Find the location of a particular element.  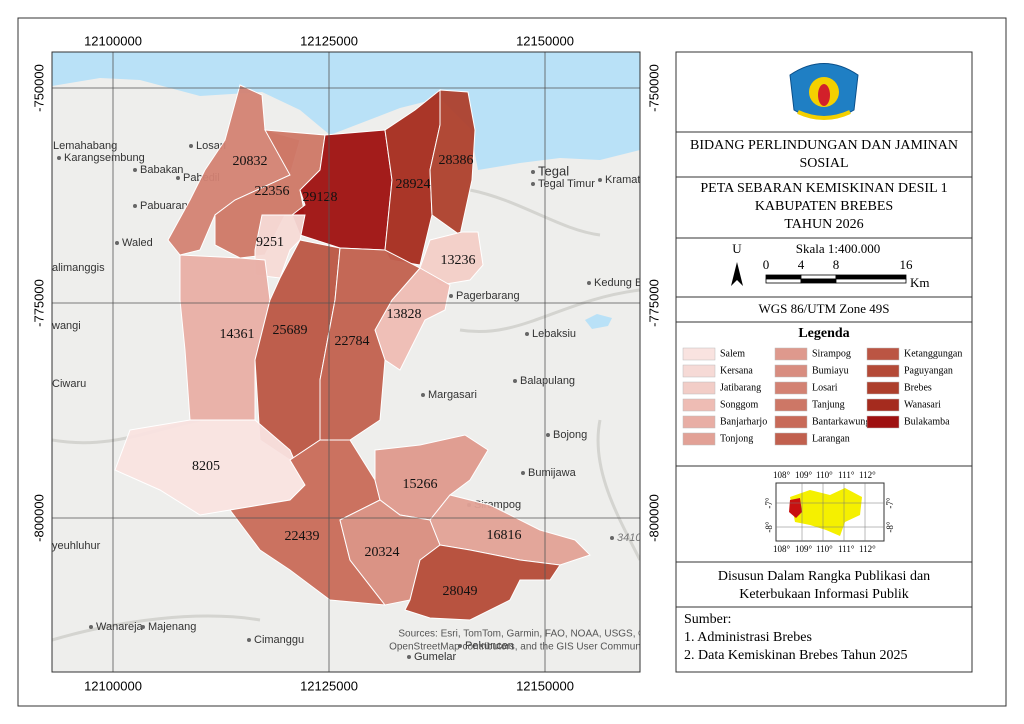

grid-label-bottom: 12125000 is located at coordinates (329, 685).